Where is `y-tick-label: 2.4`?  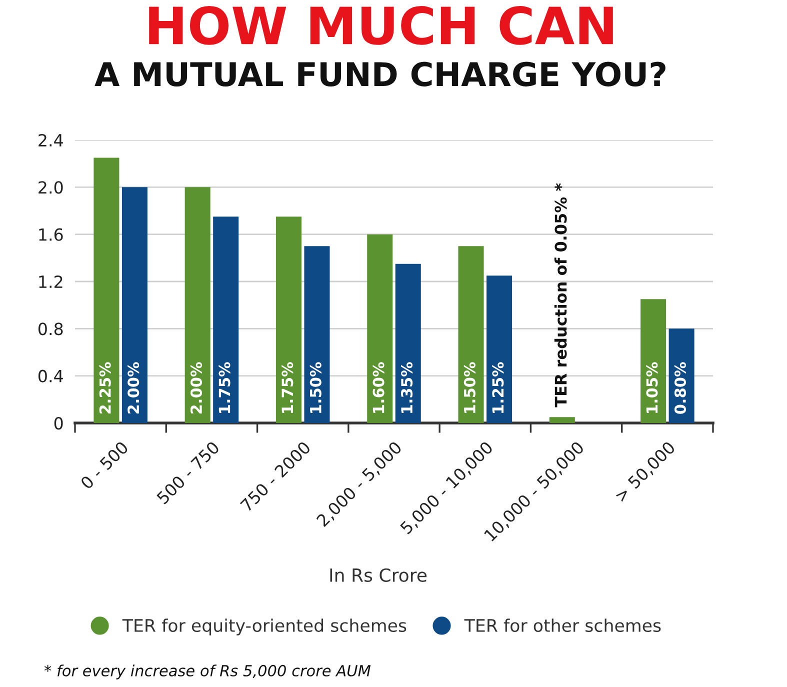
y-tick-label: 2.4 is located at coordinates (50, 140).